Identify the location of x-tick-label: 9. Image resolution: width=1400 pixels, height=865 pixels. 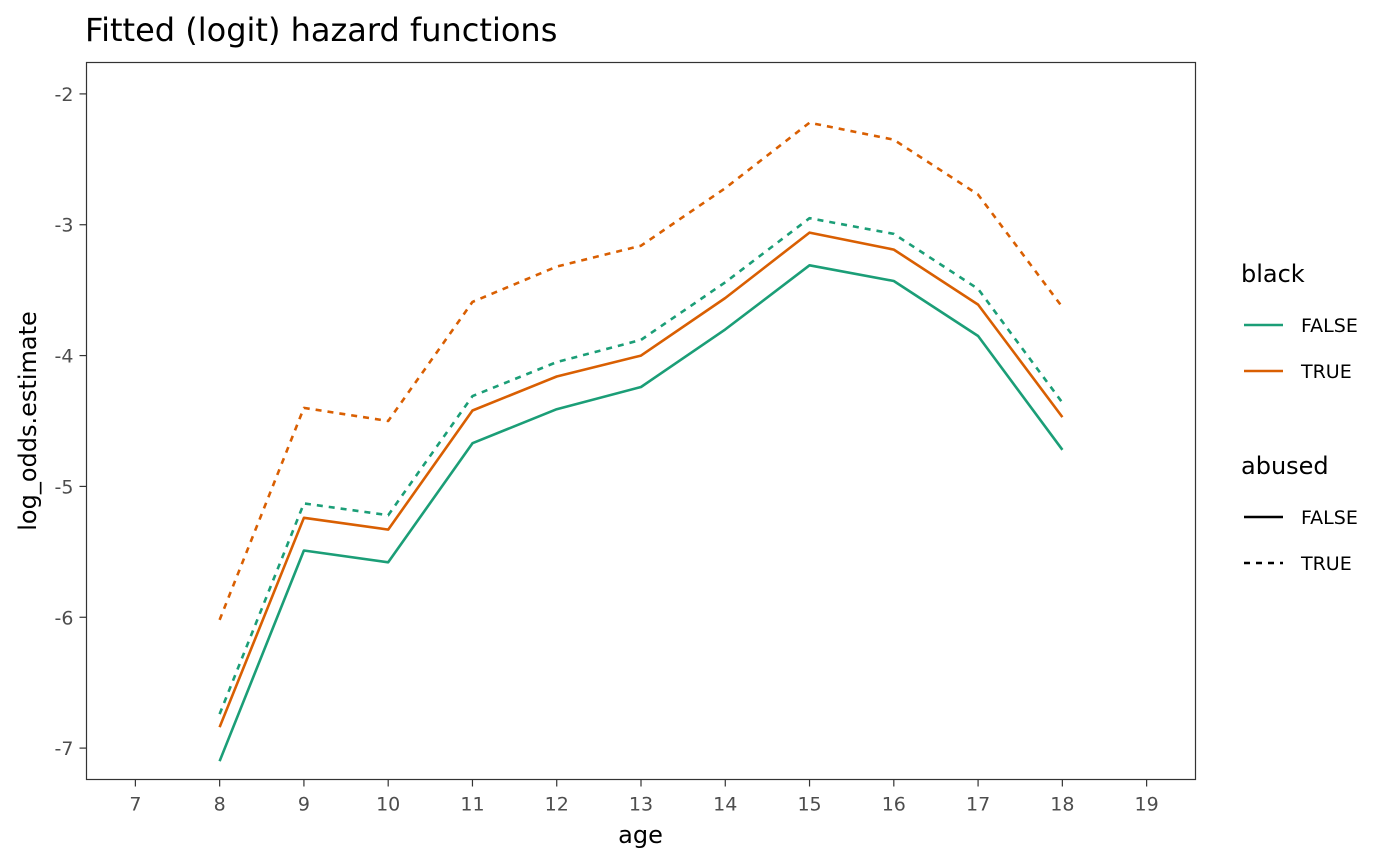
(304, 805).